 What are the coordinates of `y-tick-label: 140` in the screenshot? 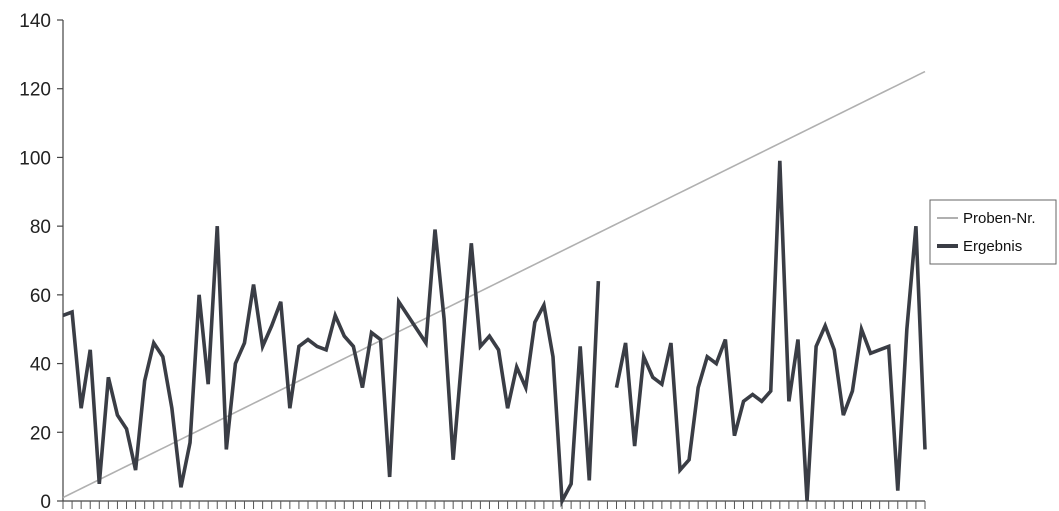 It's located at (35, 21).